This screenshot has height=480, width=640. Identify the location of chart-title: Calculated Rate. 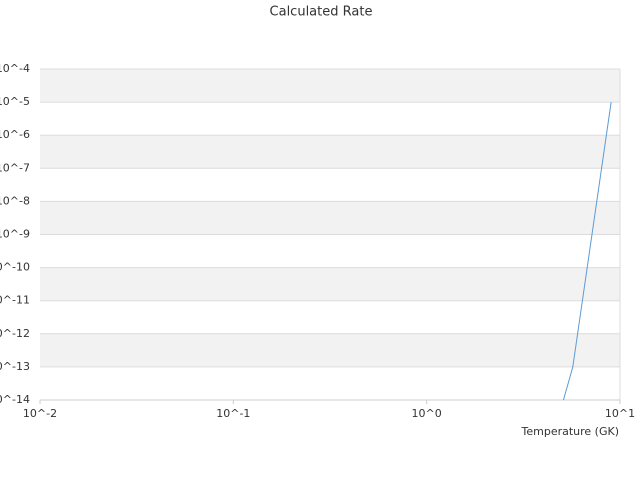
(321, 12).